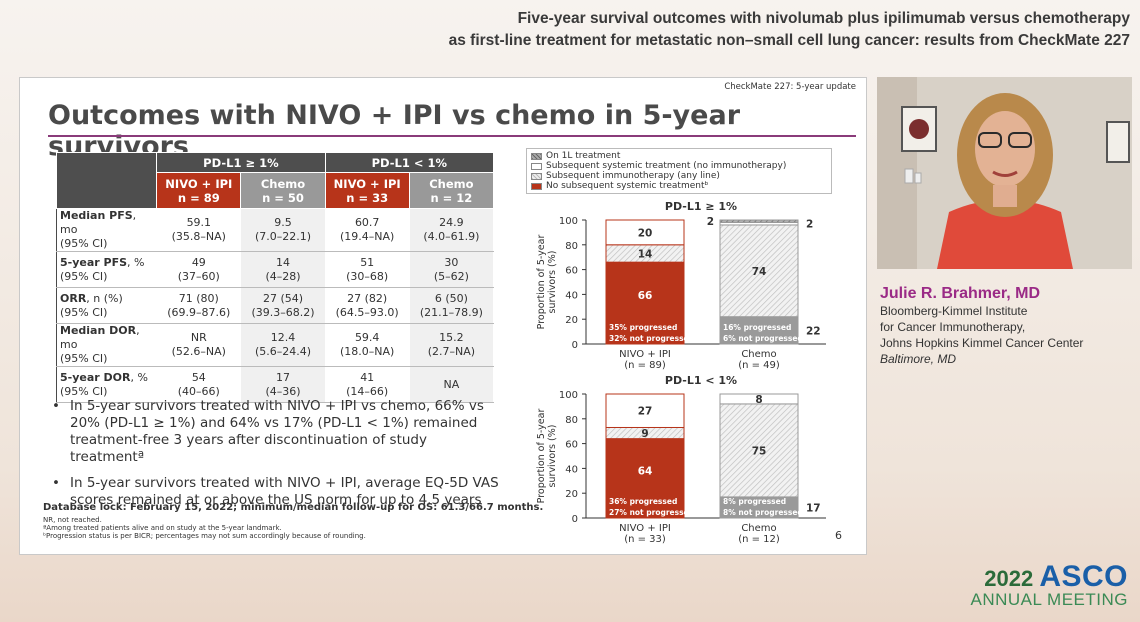 The height and width of the screenshot is (622, 1140). What do you see at coordinates (367, 262) in the screenshot?
I see `cell-value: 51` at bounding box center [367, 262].